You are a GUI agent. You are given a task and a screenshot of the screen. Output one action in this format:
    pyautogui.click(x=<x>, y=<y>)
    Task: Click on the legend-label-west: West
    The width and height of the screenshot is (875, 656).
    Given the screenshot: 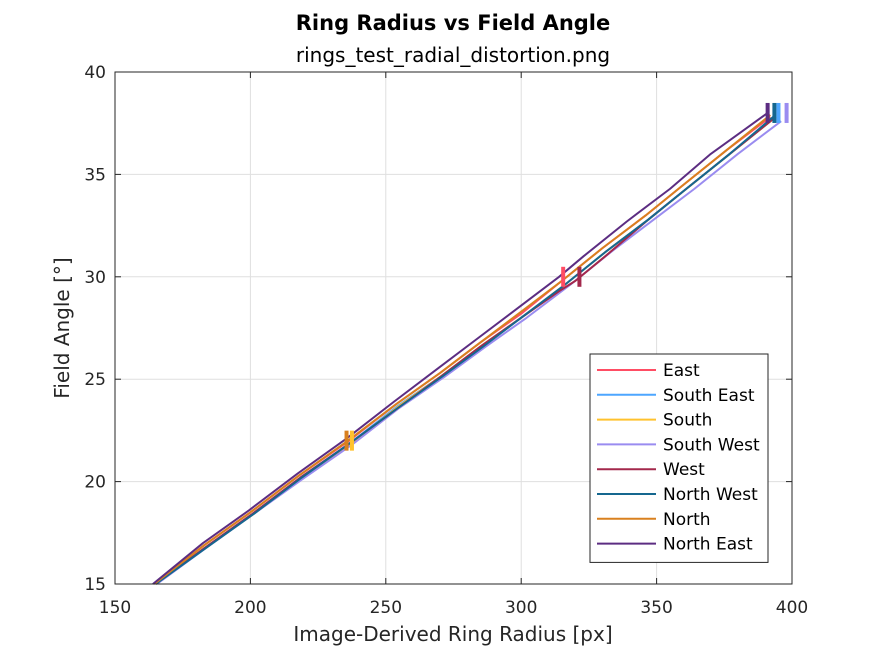 What is the action you would take?
    pyautogui.click(x=684, y=470)
    